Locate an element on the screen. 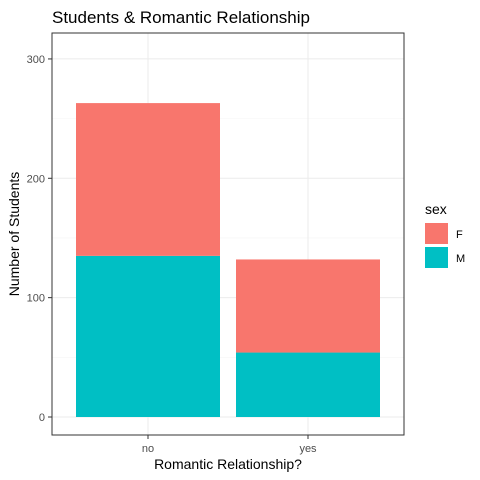  legend: sex FM is located at coordinates (445, 234).